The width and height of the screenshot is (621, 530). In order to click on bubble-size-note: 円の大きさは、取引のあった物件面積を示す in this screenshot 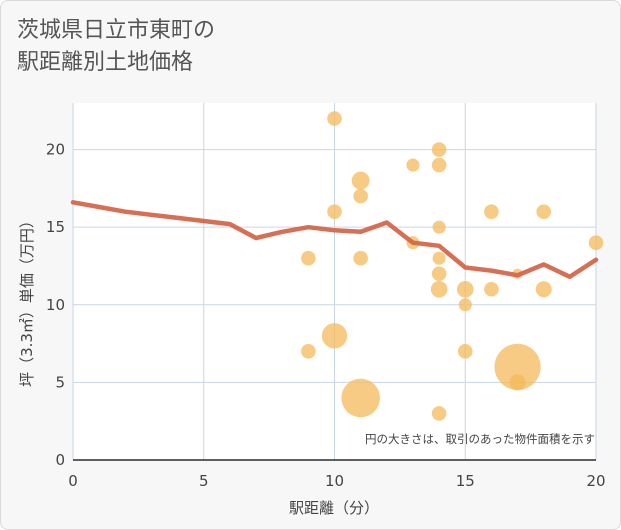, I will do `click(480, 439)`.